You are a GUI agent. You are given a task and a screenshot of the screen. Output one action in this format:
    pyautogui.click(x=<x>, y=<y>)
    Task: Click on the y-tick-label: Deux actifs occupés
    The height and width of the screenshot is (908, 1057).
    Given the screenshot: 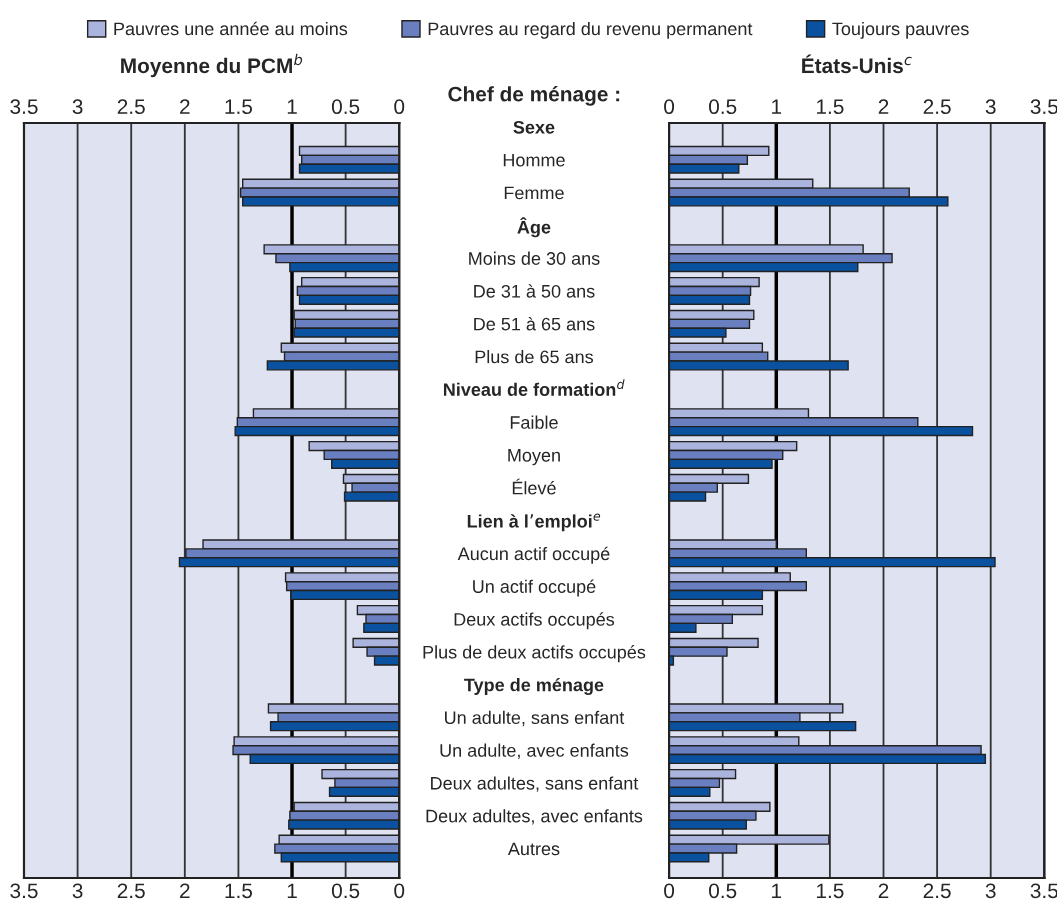 What is the action you would take?
    pyautogui.click(x=534, y=621)
    